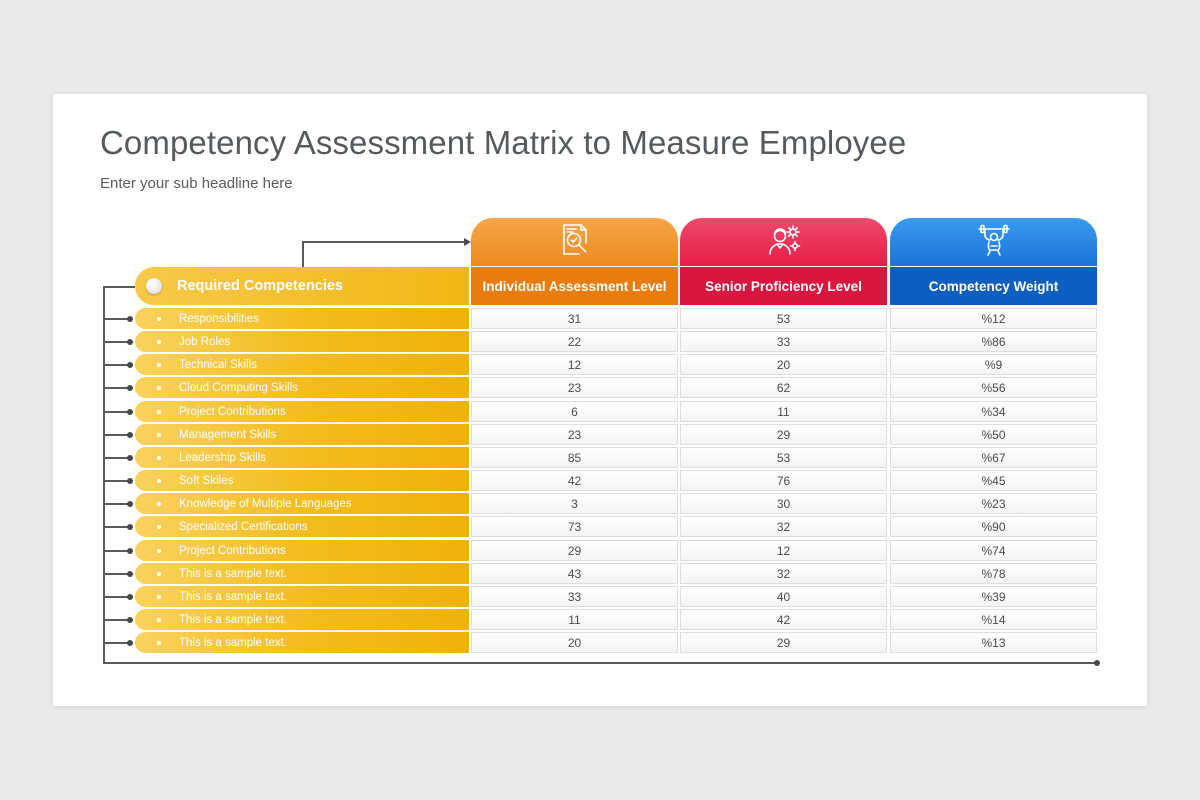 This screenshot has height=800, width=1200. I want to click on competency-weight-cell: %90, so click(993, 526).